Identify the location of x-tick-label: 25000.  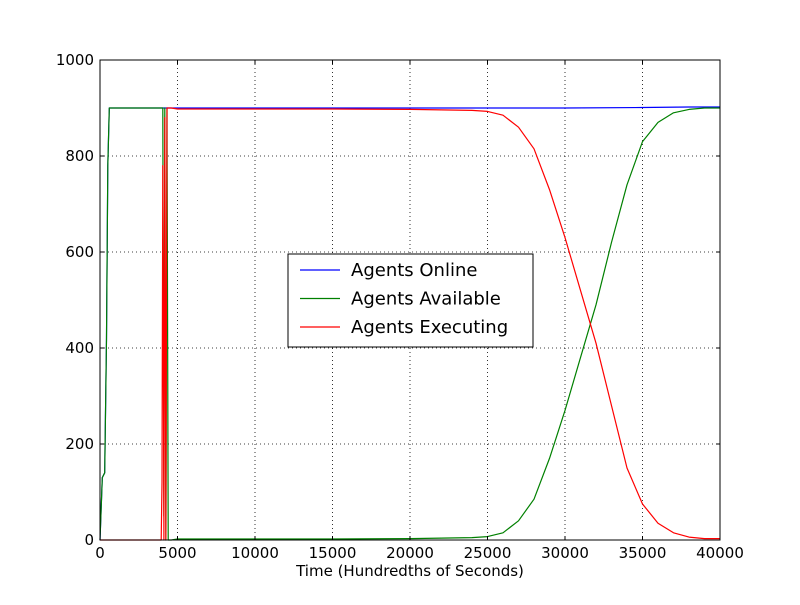
(488, 553).